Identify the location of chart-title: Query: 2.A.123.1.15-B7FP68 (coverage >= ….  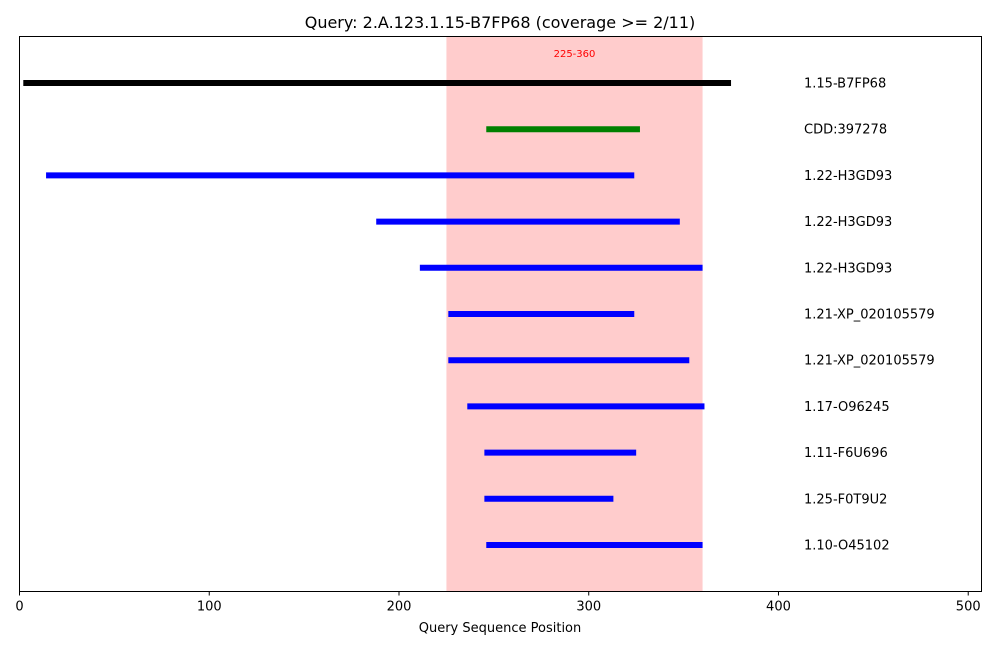
(500, 22).